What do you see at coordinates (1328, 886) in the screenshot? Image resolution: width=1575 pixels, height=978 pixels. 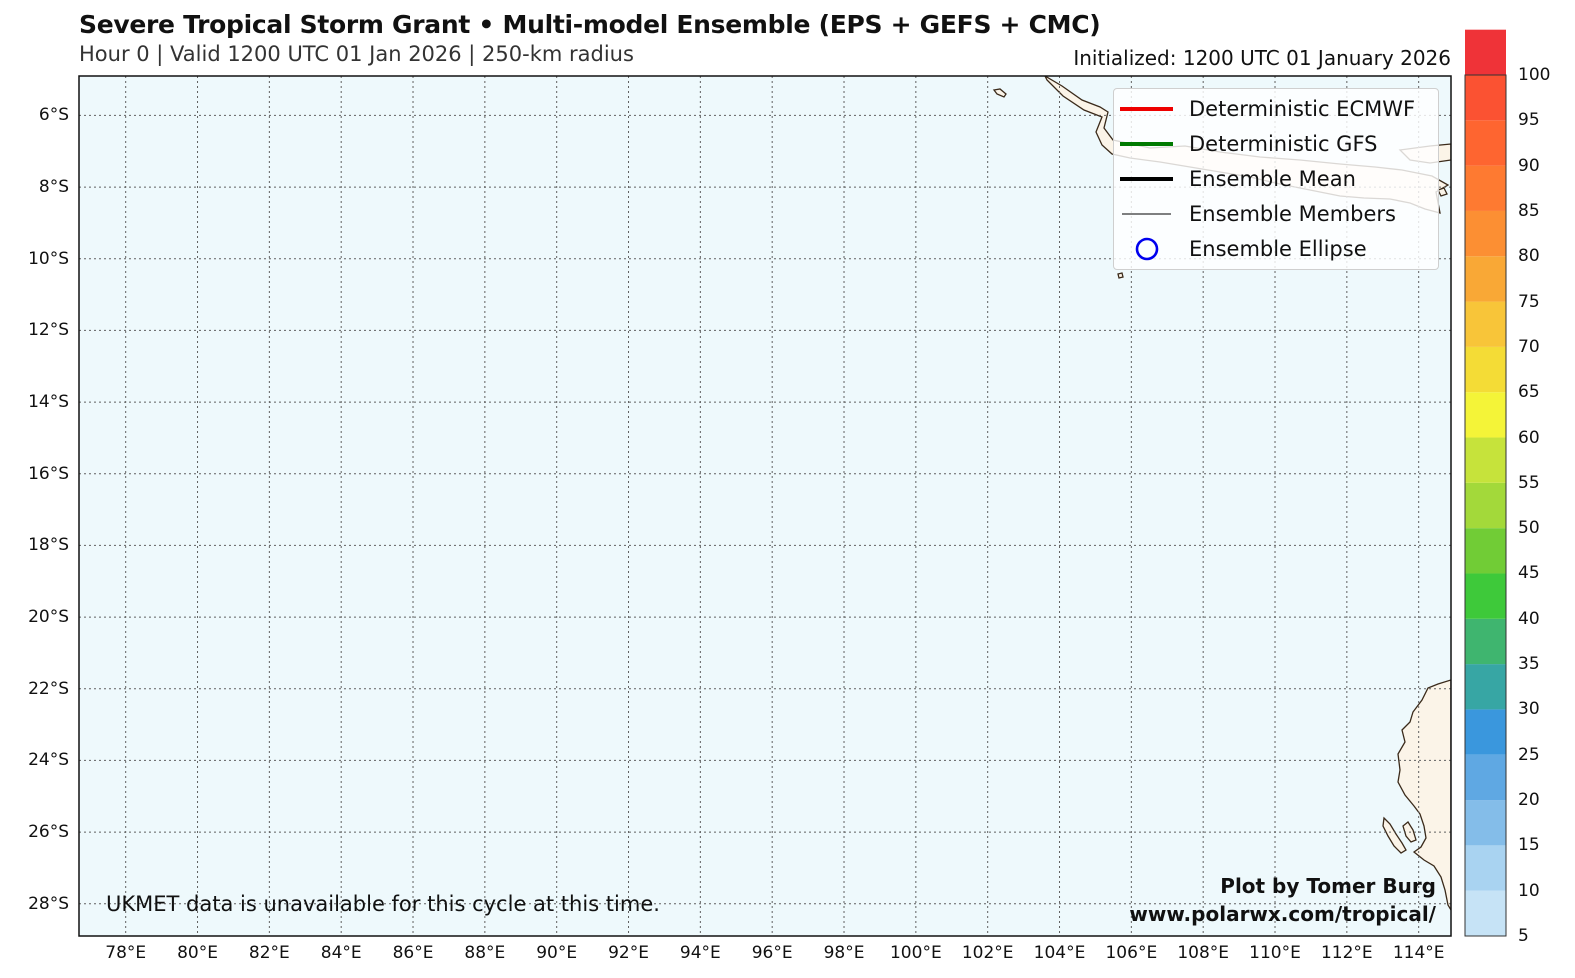 I see `plot-credit: Plot by Tomer Burg` at bounding box center [1328, 886].